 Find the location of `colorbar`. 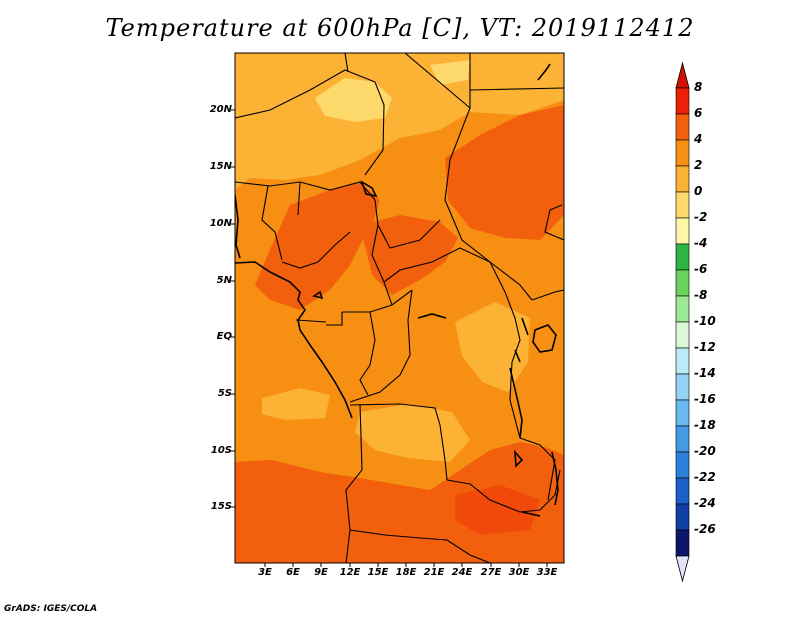

colorbar is located at coordinates (682, 322).